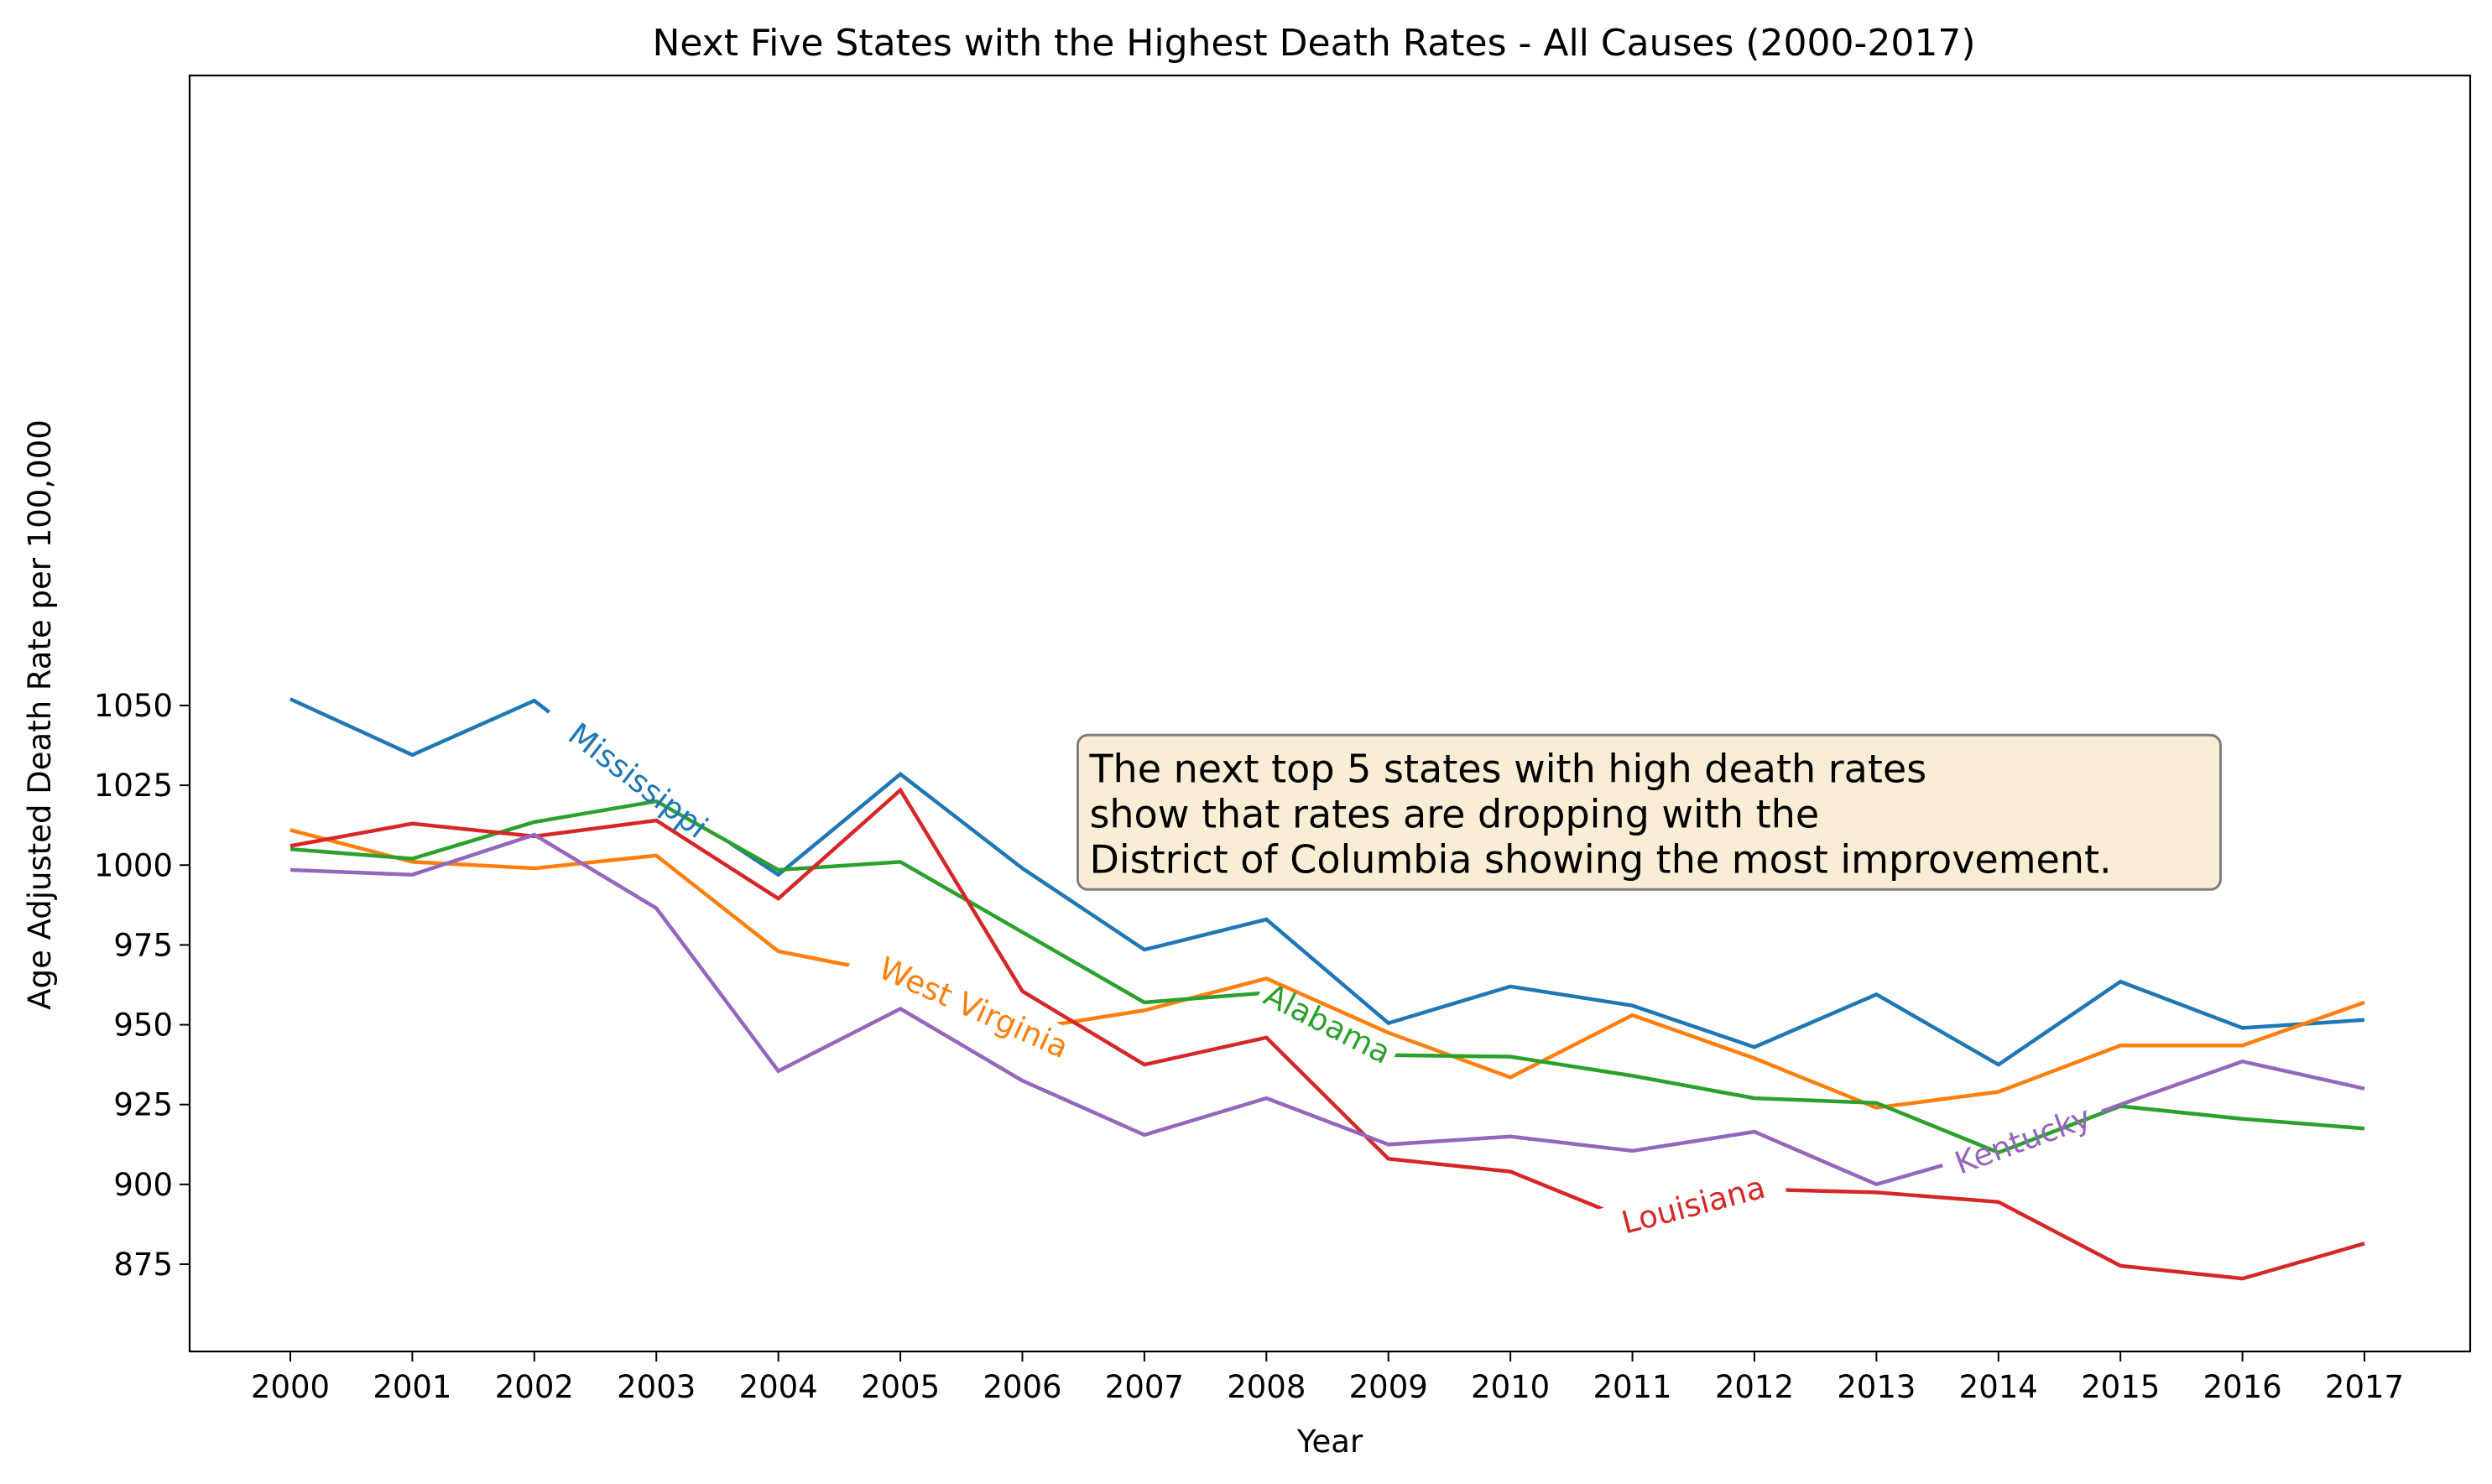 The height and width of the screenshot is (1484, 2492). Describe the element at coordinates (973, 1007) in the screenshot. I see `series-label-west-virginia: West Virginia` at that location.